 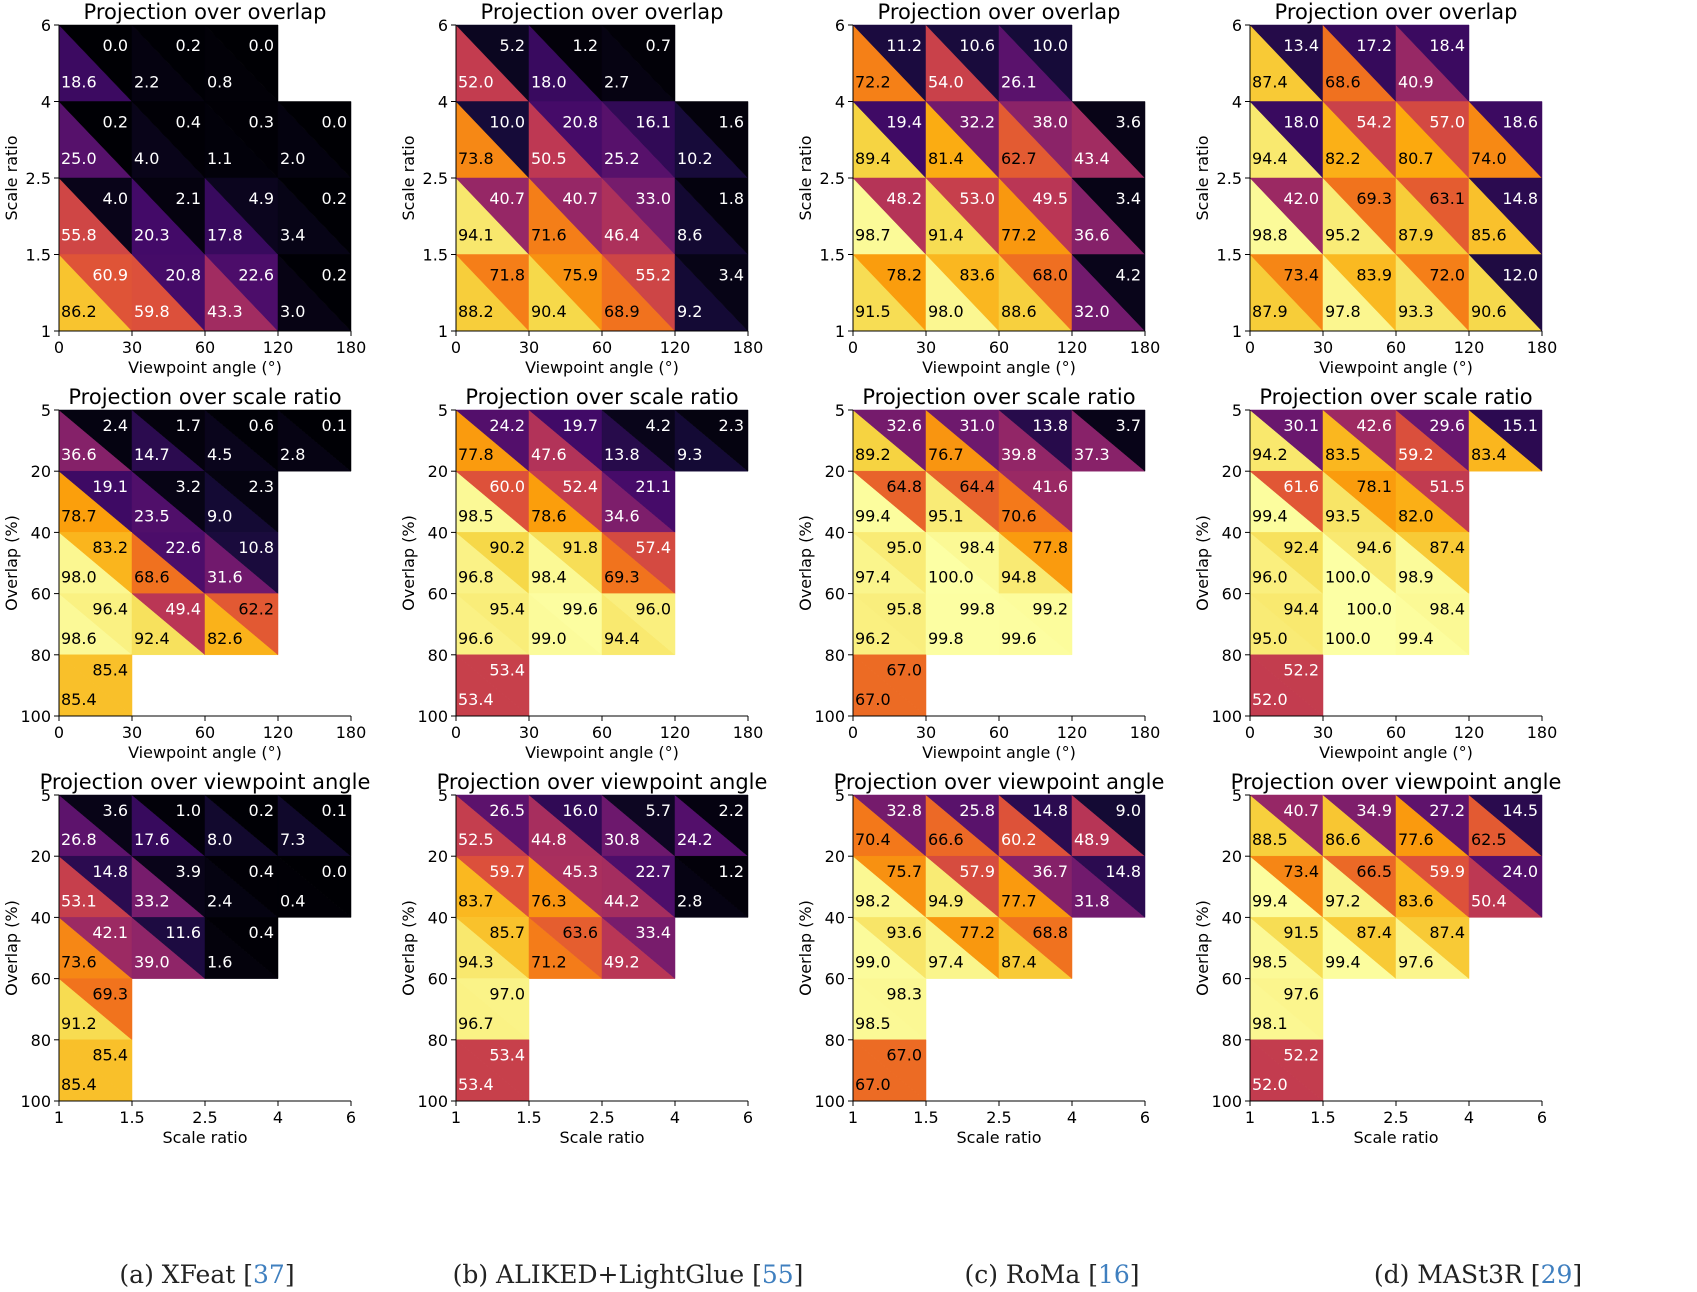 What do you see at coordinates (261, 425) in the screenshot?
I see `cell-upper-value: 0.6` at bounding box center [261, 425].